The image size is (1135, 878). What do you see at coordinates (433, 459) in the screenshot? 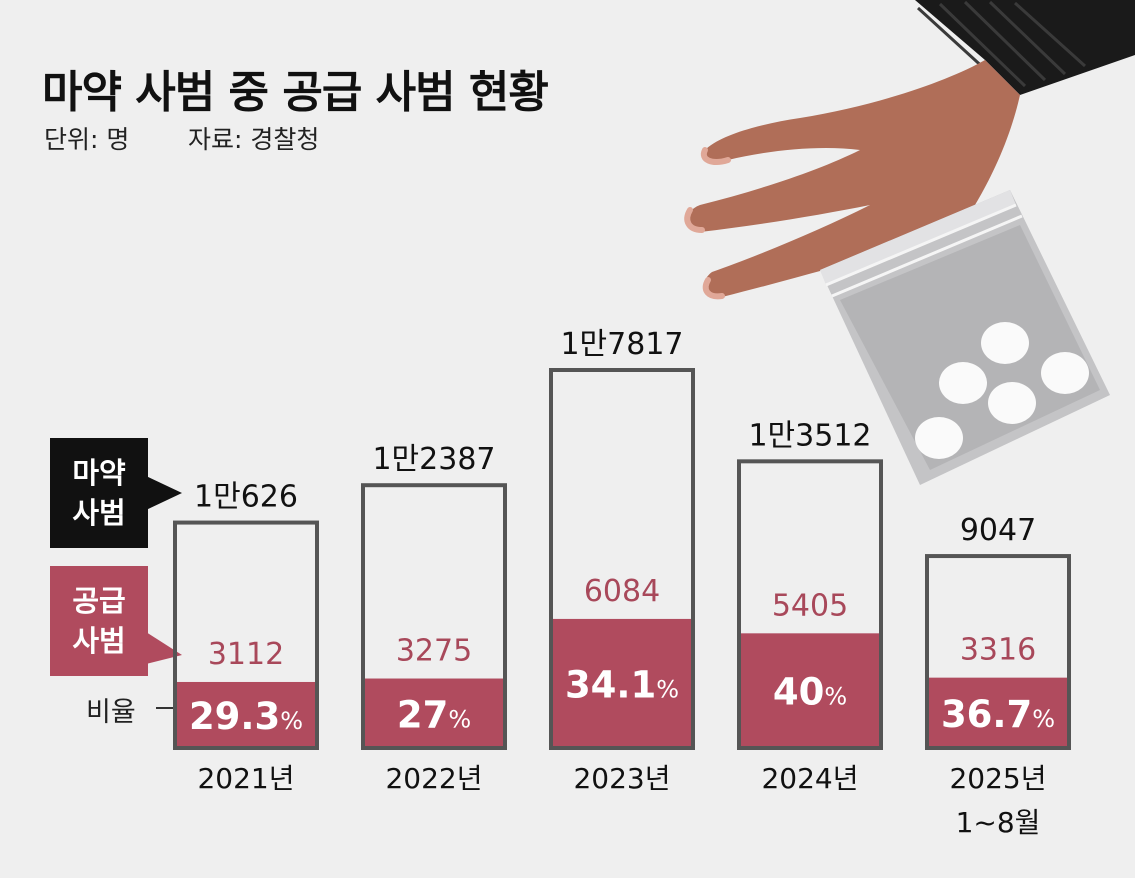
I see `total-value-label: 1만2387` at bounding box center [433, 459].